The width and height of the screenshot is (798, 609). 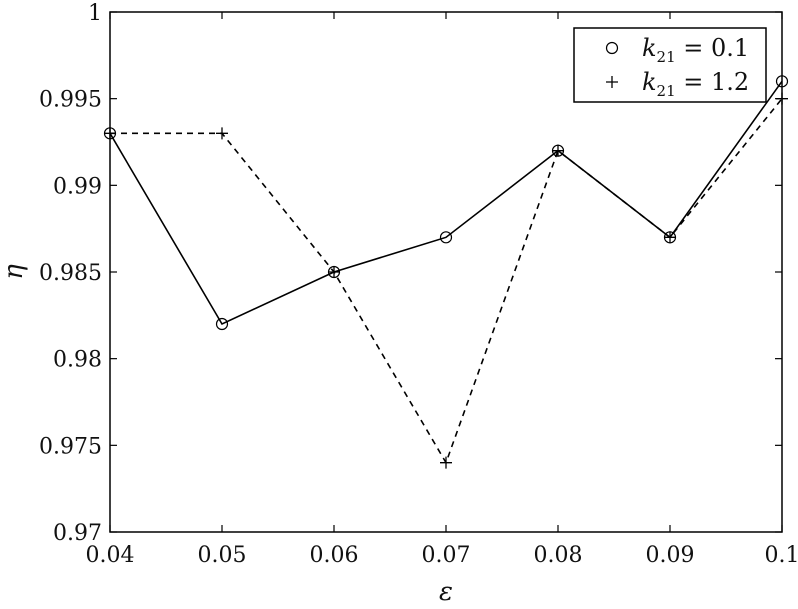 What do you see at coordinates (695, 50) in the screenshot?
I see `legend-label: k21 = 0.1` at bounding box center [695, 50].